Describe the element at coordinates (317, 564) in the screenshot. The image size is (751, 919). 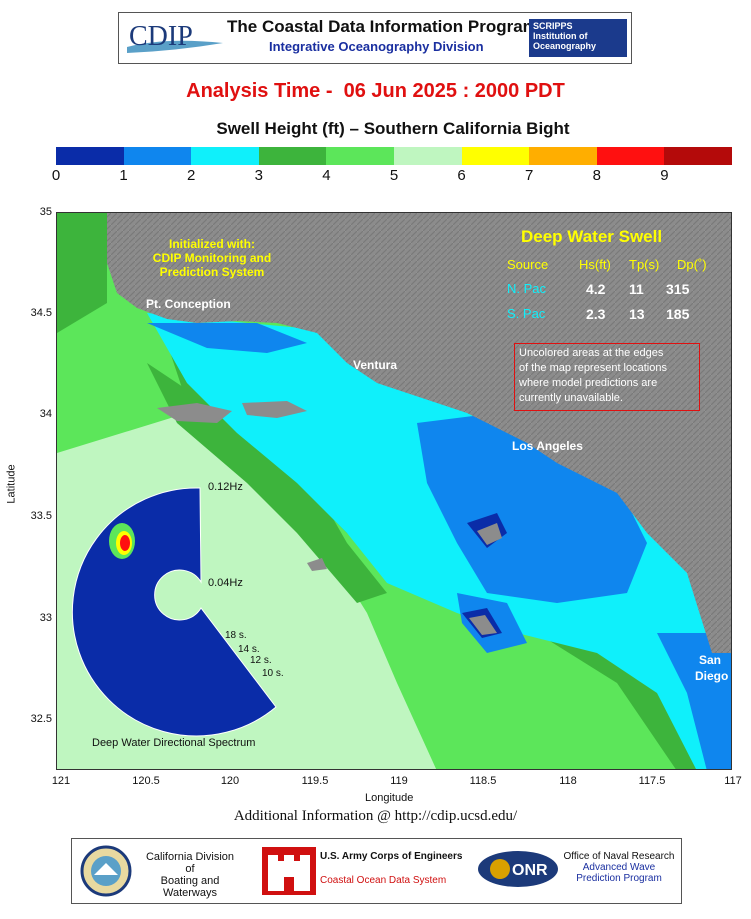
I see `island-san-nicolas` at that location.